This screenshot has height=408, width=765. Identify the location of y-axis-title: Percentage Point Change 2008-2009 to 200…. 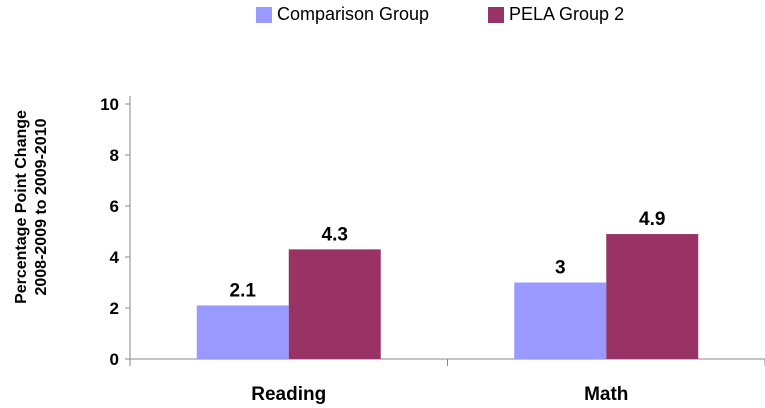
(31, 207).